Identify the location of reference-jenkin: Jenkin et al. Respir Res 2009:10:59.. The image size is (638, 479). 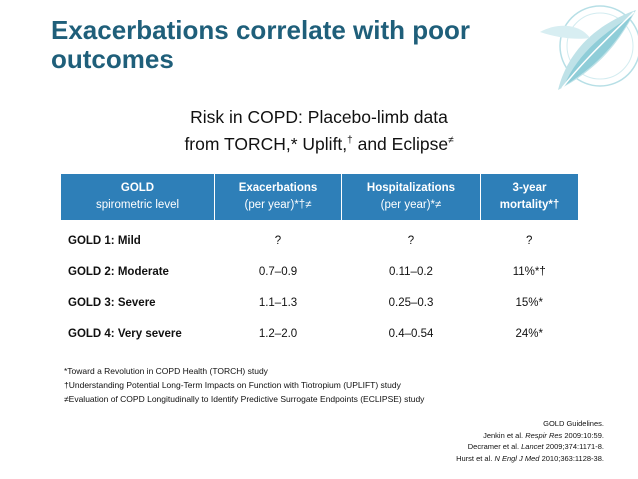
(543, 435).